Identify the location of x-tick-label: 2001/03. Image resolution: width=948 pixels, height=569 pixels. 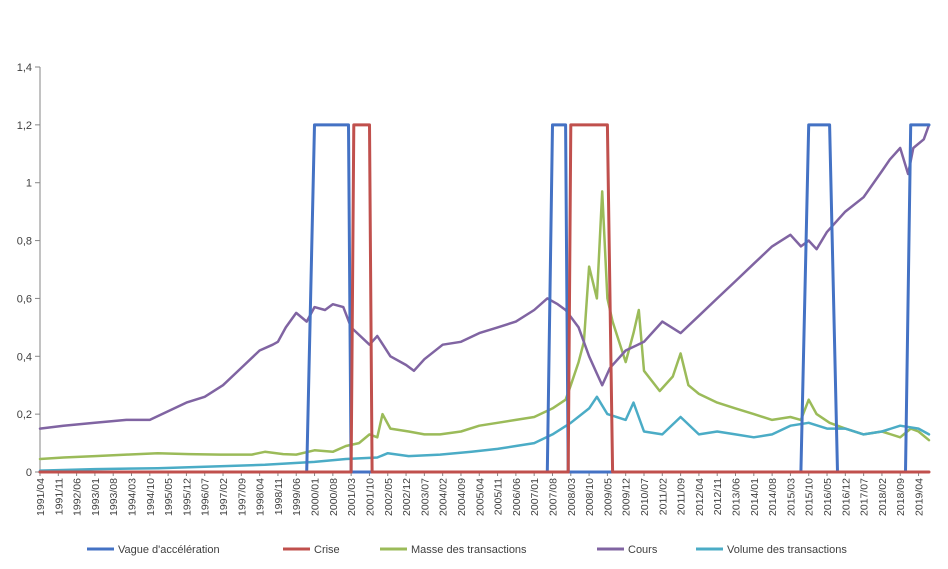
(352, 497).